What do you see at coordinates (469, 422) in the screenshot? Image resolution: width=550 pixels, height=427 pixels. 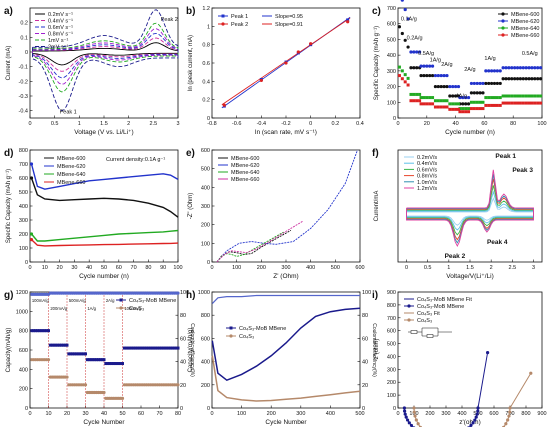 I see `x-axis-label: z'(ohm)` at bounding box center [469, 422].